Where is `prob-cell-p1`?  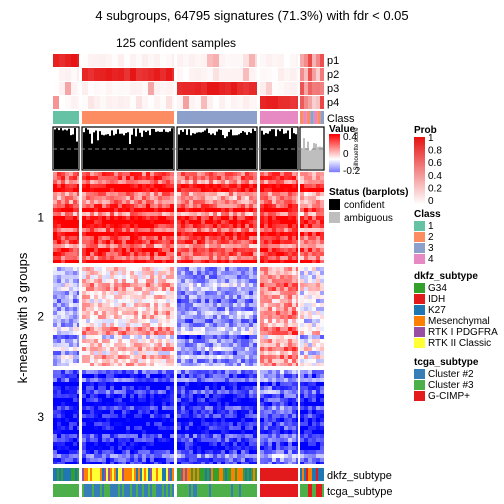
prob-cell-p1 is located at coordinates (216, 60).